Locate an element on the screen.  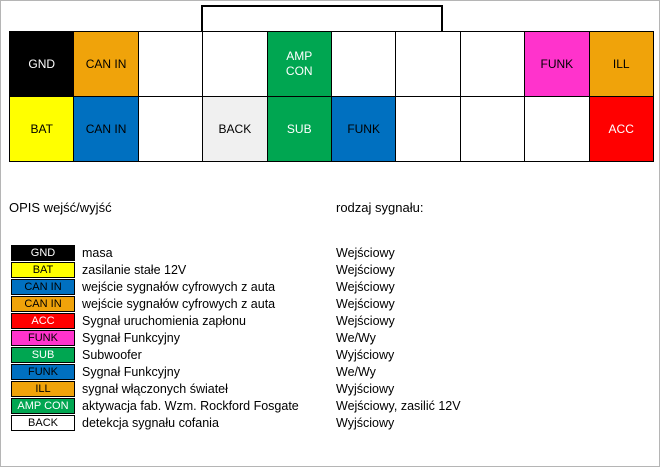
legend-signal-type: Wejściowy, zasilić 12V is located at coordinates (398, 405).